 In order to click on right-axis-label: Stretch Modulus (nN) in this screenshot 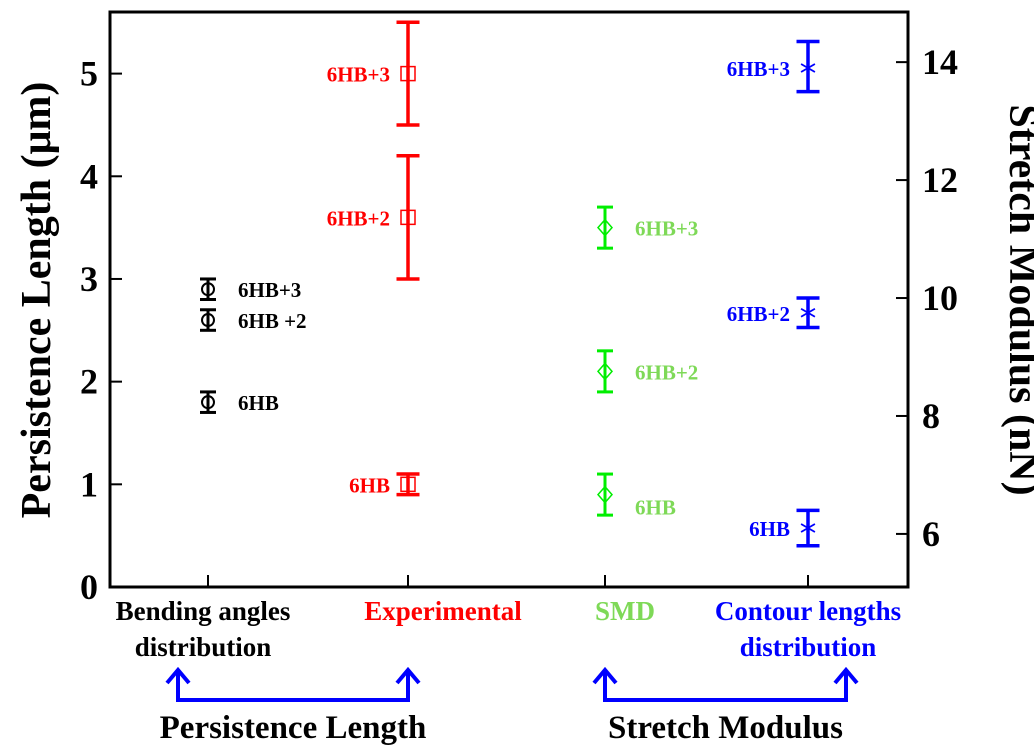, I will do `click(1017, 299)`.